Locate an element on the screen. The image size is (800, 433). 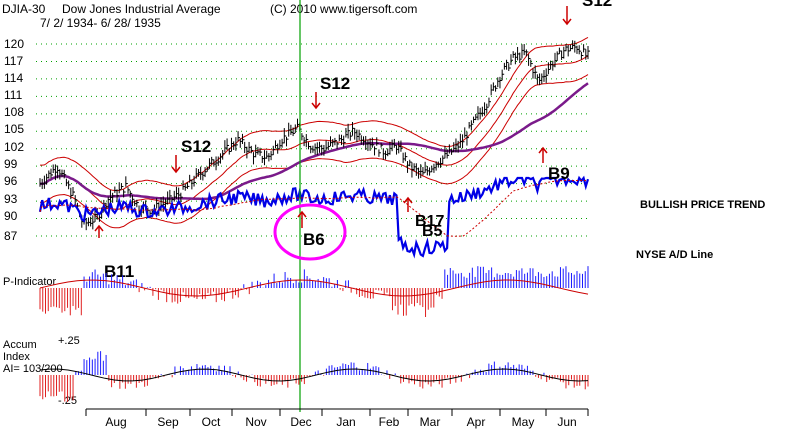
arrow-b11-head is located at coordinates (99, 228).